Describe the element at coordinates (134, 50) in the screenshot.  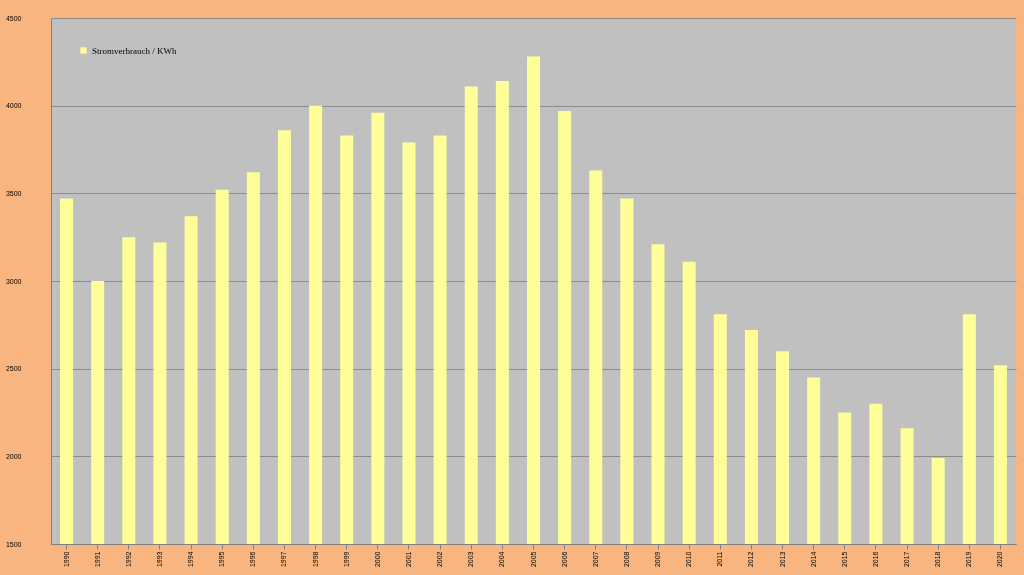
I see `legend-label: Stromverbrauch / KWh` at that location.